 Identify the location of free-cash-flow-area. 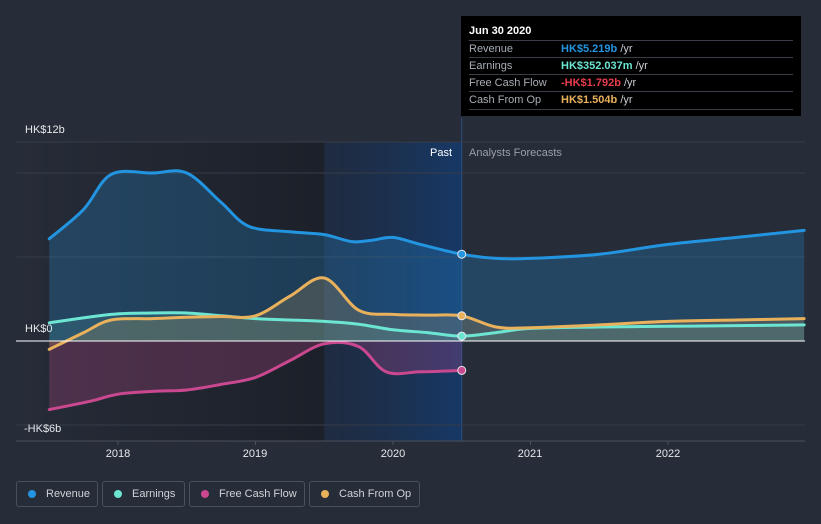
(255, 375).